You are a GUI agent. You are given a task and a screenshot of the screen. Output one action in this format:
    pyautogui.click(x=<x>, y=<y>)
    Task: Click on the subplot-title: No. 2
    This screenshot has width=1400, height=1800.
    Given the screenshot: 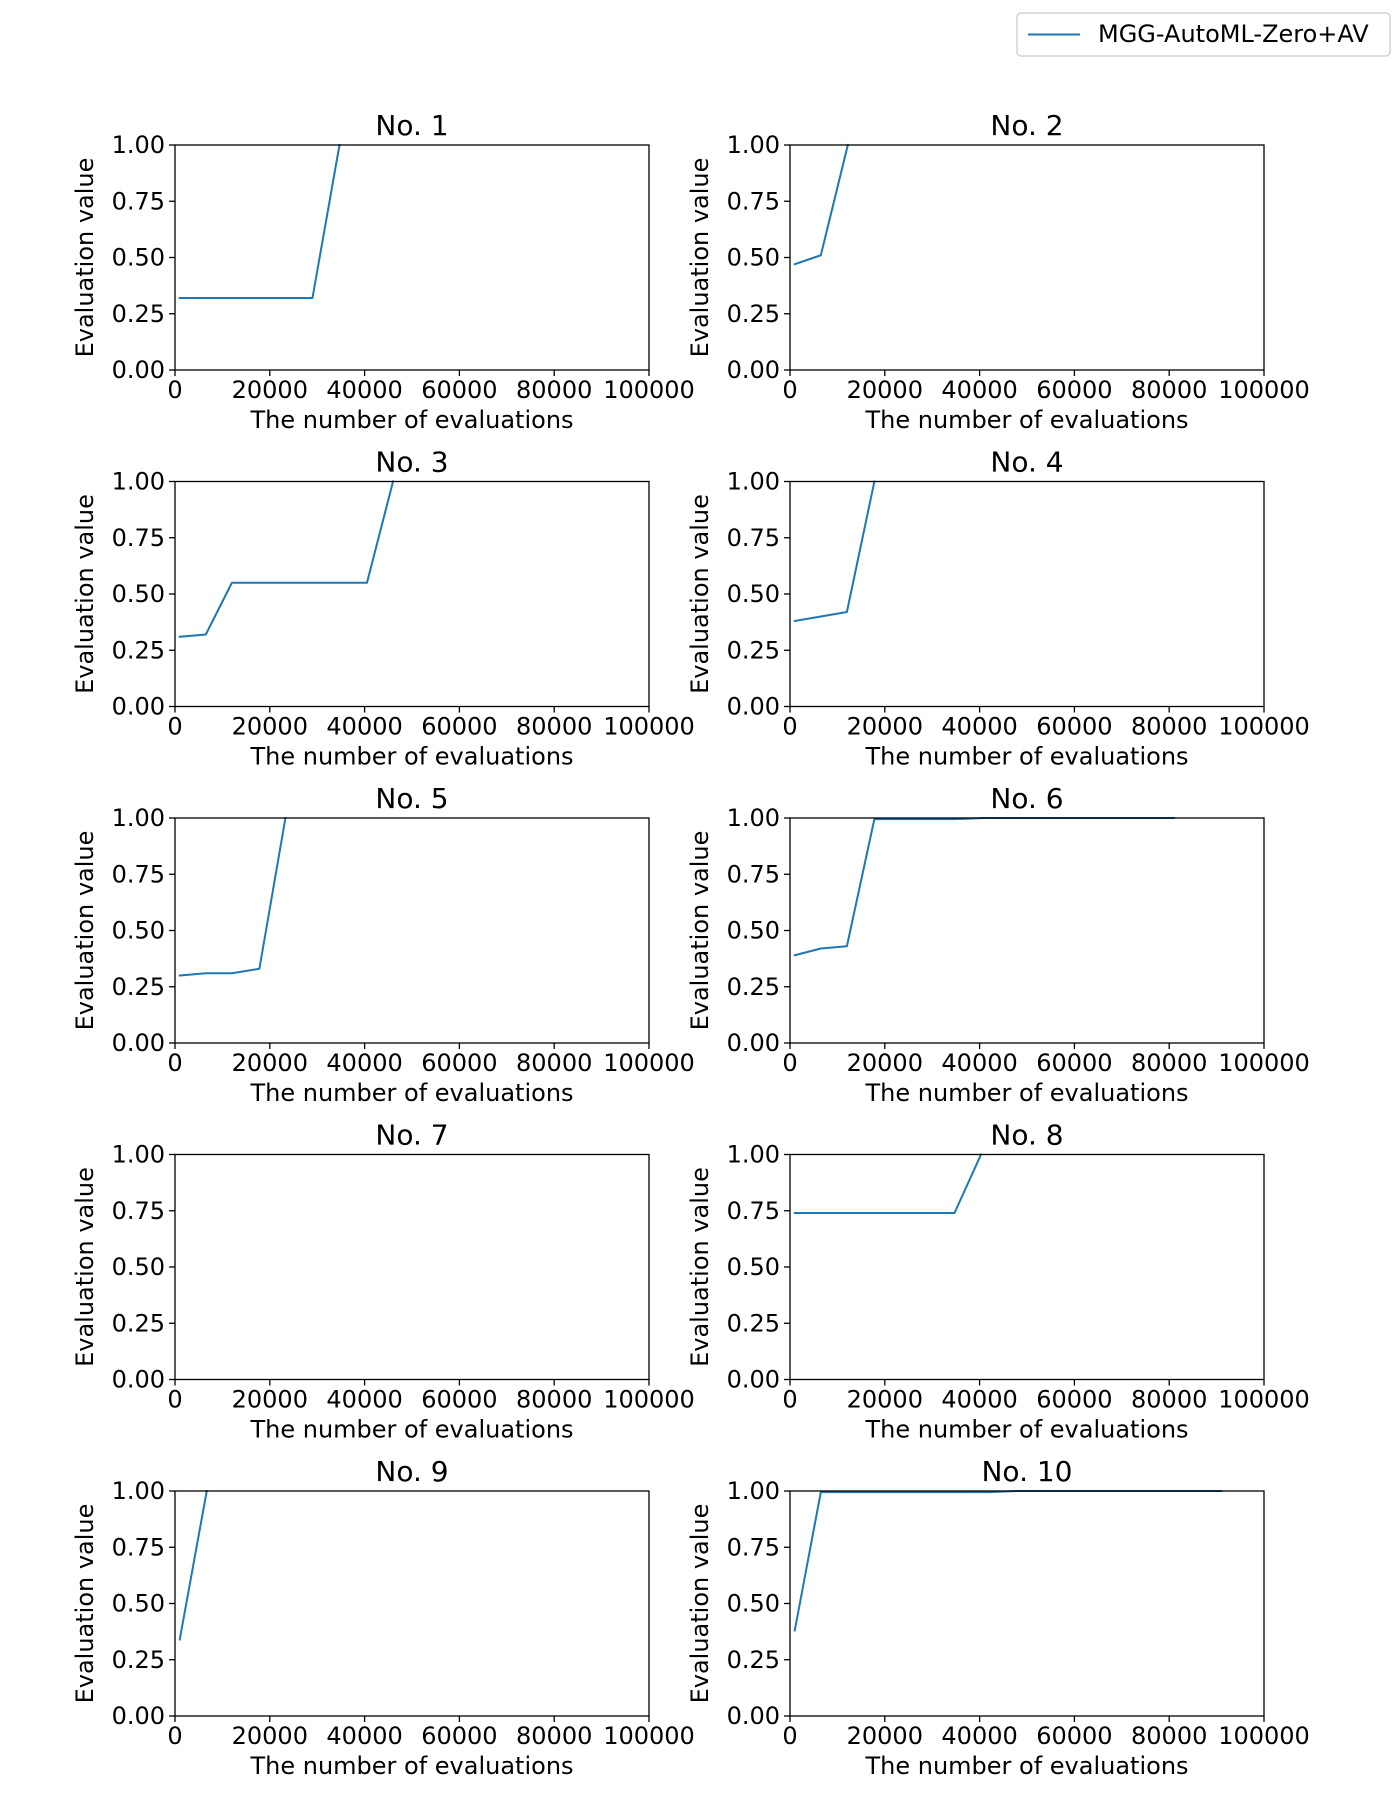 What is the action you would take?
    pyautogui.click(x=1026, y=125)
    